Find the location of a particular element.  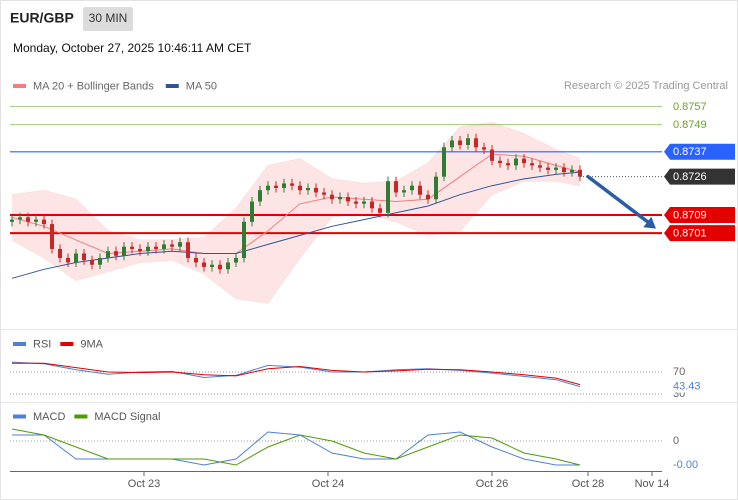

interval-badge is located at coordinates (108, 19).